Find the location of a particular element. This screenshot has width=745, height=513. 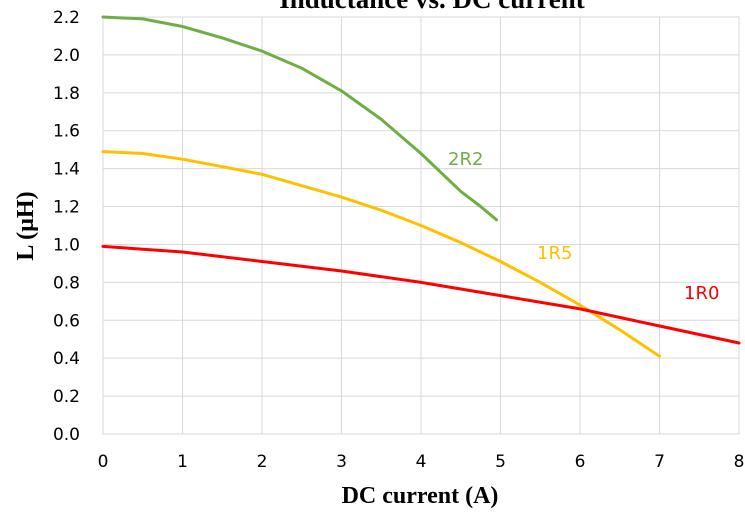

x-tick-label: 8 is located at coordinates (739, 462).